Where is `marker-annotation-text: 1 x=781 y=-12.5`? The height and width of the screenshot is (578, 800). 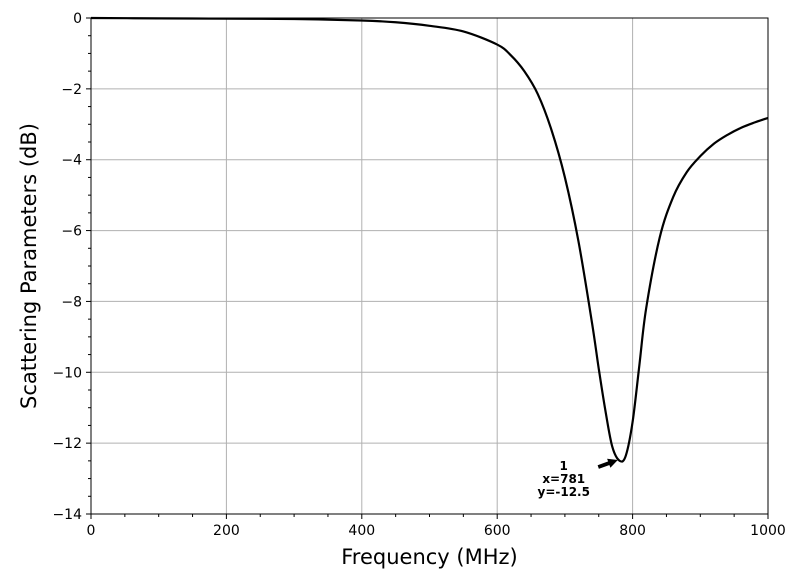
marker-annotation-text: 1 x=781 y=-12.5 is located at coordinates (564, 479).